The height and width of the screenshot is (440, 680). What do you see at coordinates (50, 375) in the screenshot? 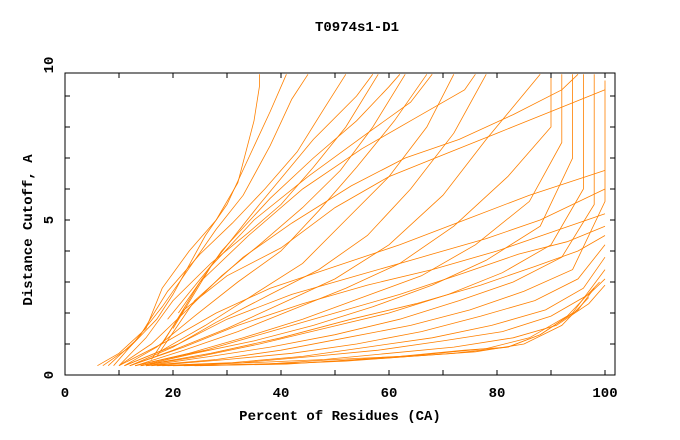
I see `y-tick-label: 0` at bounding box center [50, 375].